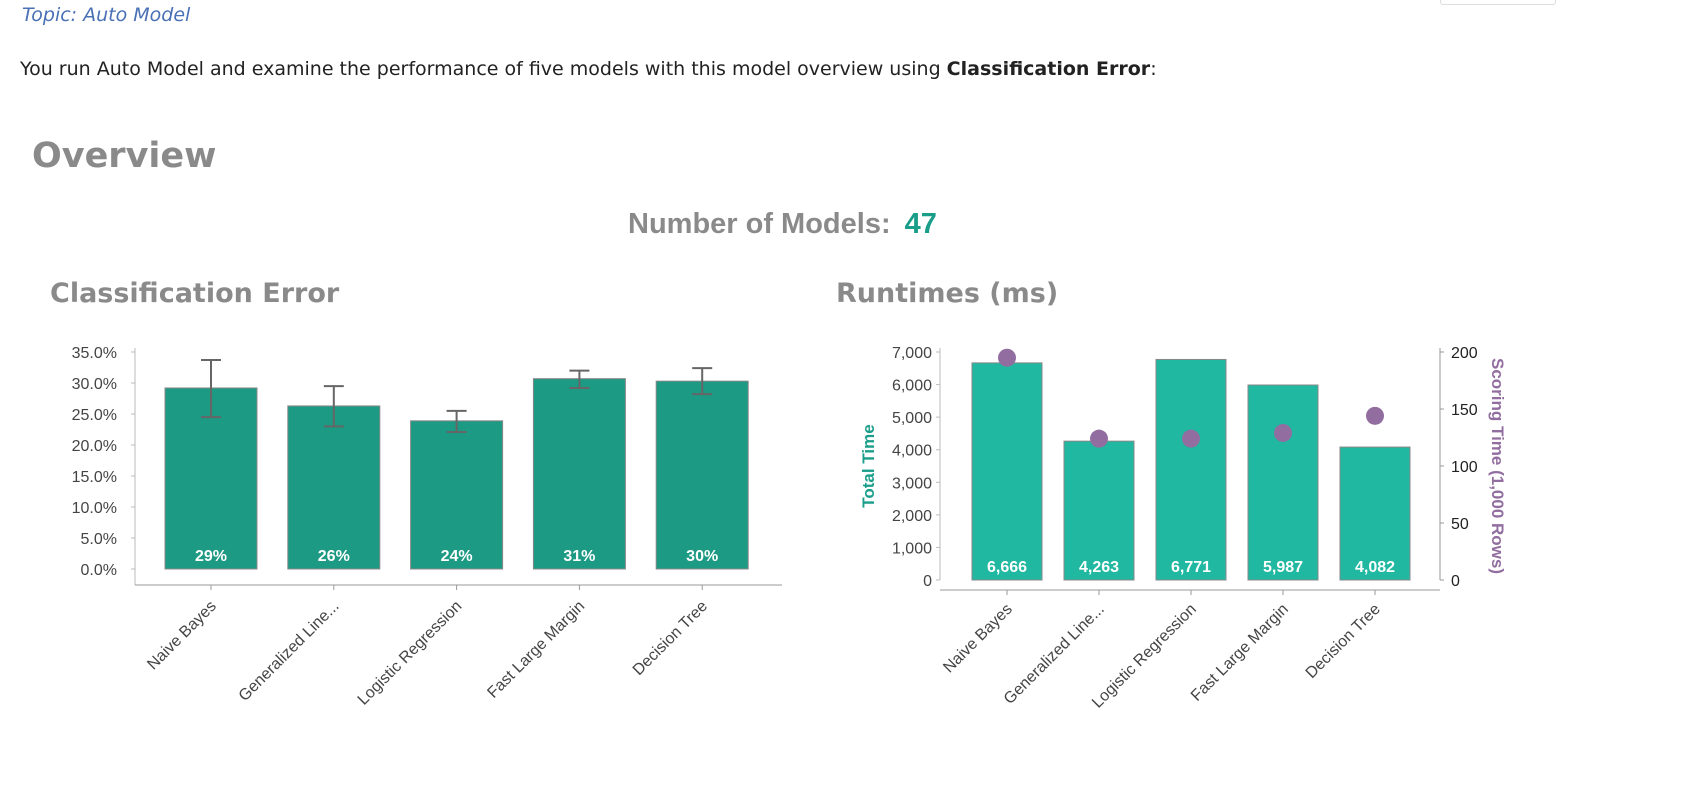 Image resolution: width=1692 pixels, height=795 pixels. Describe the element at coordinates (912, 451) in the screenshot. I see `y-tick-label: 4,000` at that location.